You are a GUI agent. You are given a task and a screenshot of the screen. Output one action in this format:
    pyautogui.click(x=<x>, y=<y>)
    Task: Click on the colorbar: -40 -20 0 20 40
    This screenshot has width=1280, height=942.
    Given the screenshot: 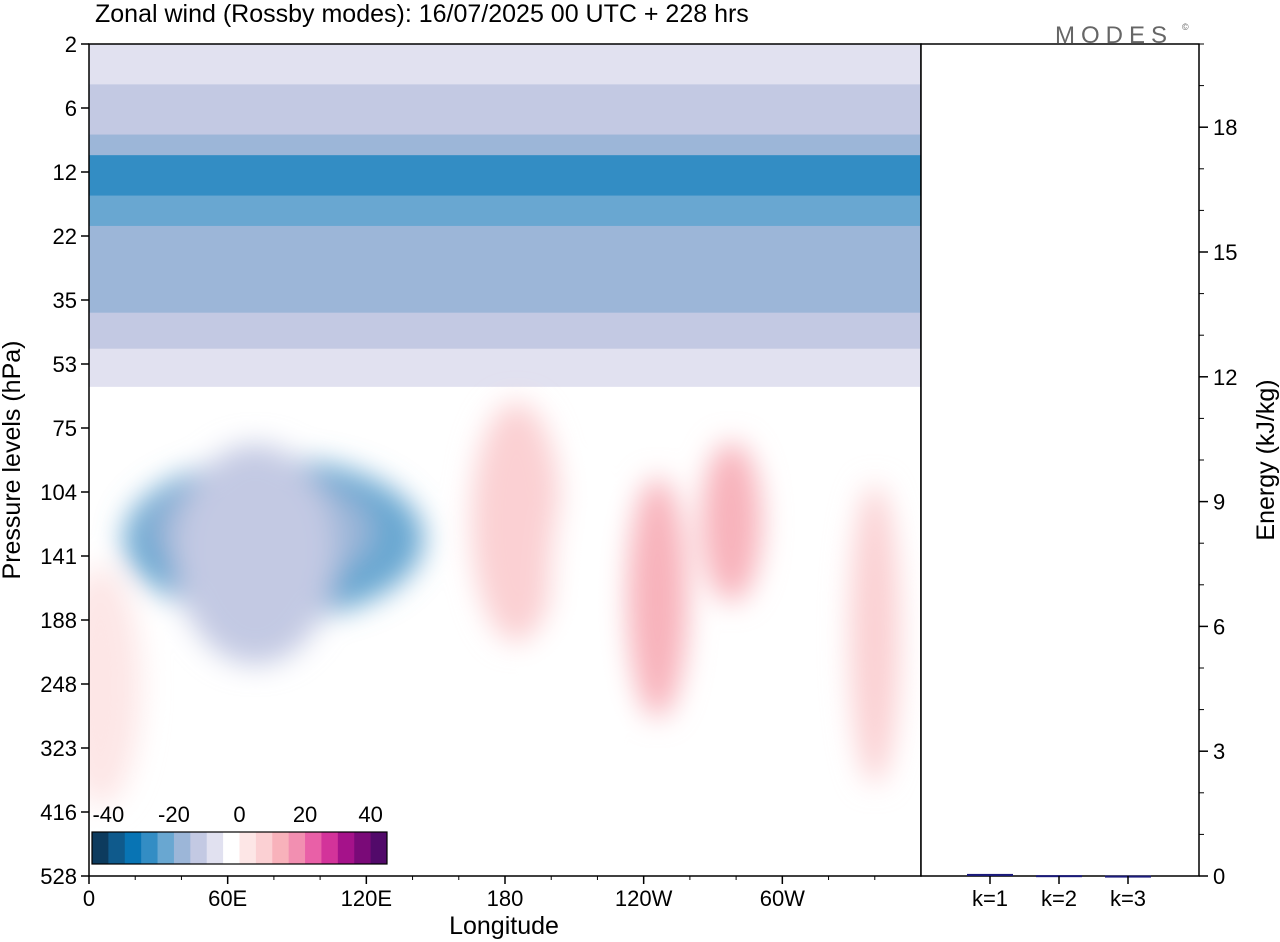 What is the action you would take?
    pyautogui.click(x=239, y=833)
    